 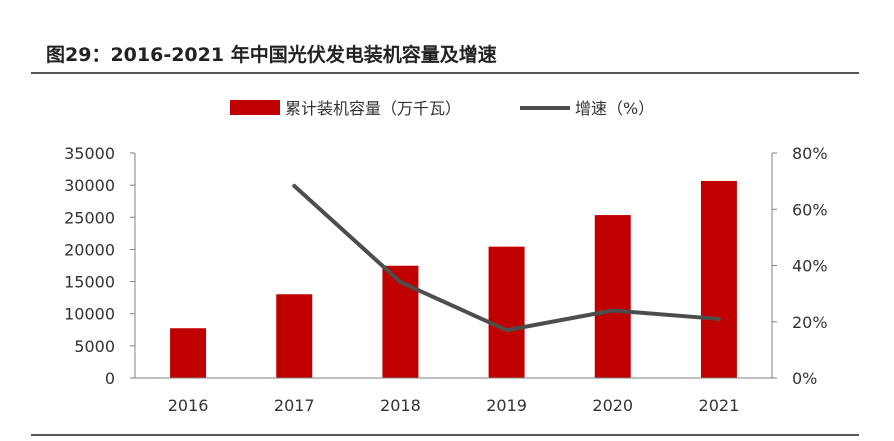 I want to click on x-axis: 2016 2017 2018 2019 2020 2021, so click(x=453, y=396).